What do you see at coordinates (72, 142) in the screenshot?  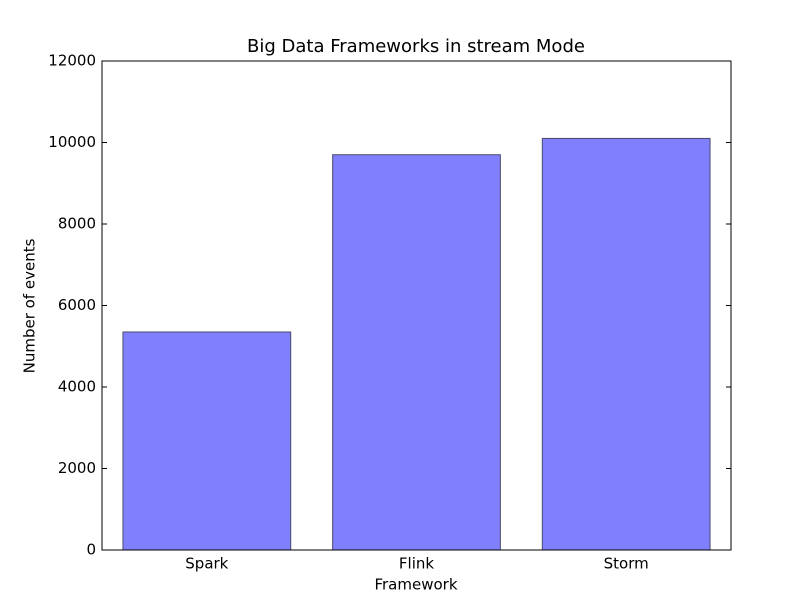 I see `y-tick-label: 10000` at bounding box center [72, 142].